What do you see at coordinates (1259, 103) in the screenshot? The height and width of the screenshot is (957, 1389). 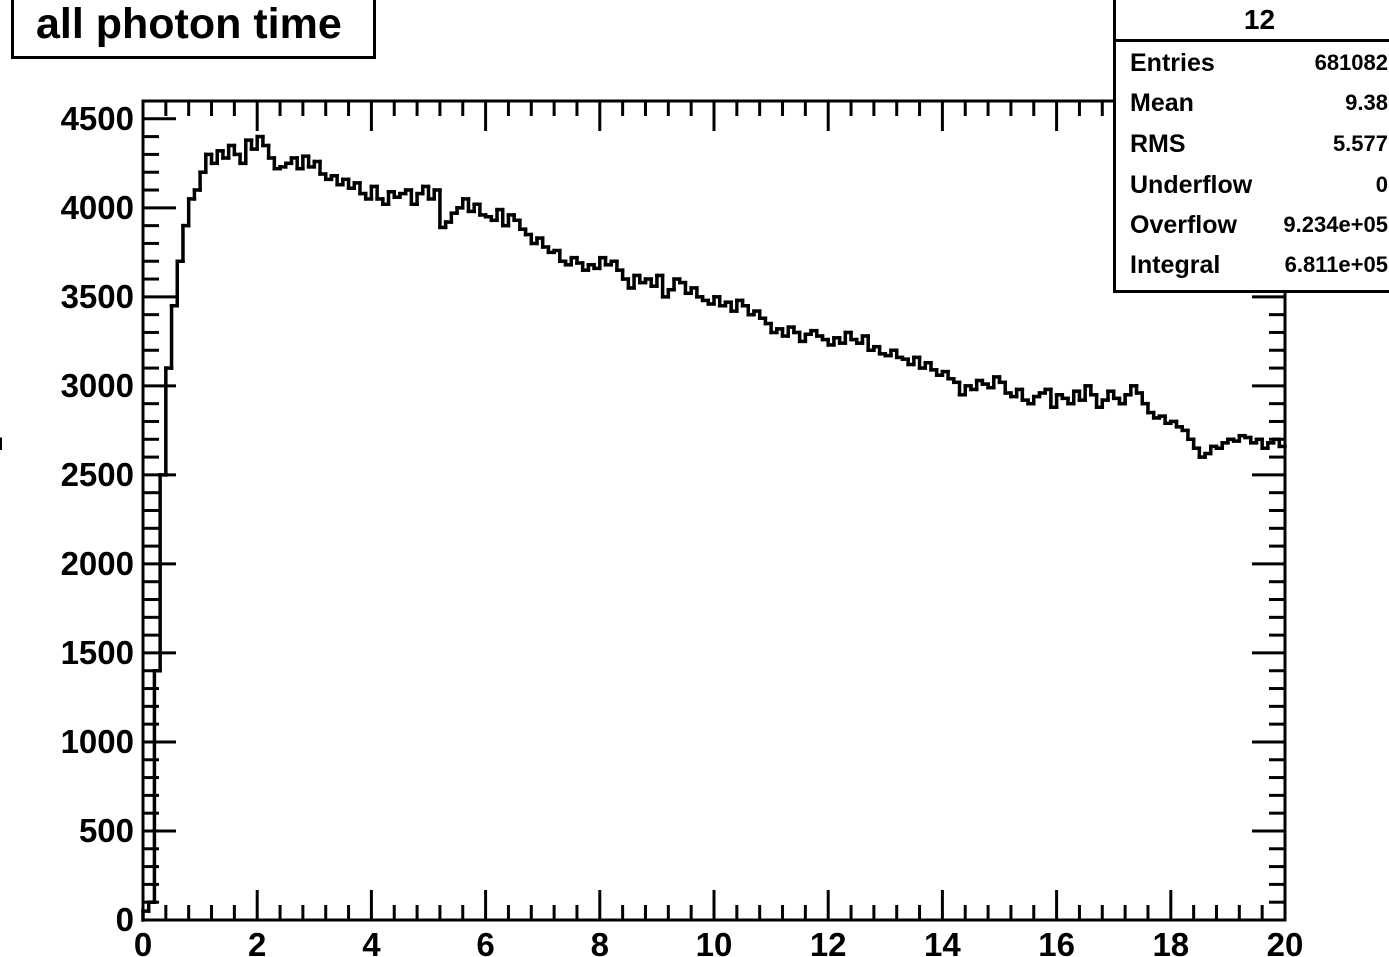 I see `stat-row-mean: Mean 9.38` at bounding box center [1259, 103].